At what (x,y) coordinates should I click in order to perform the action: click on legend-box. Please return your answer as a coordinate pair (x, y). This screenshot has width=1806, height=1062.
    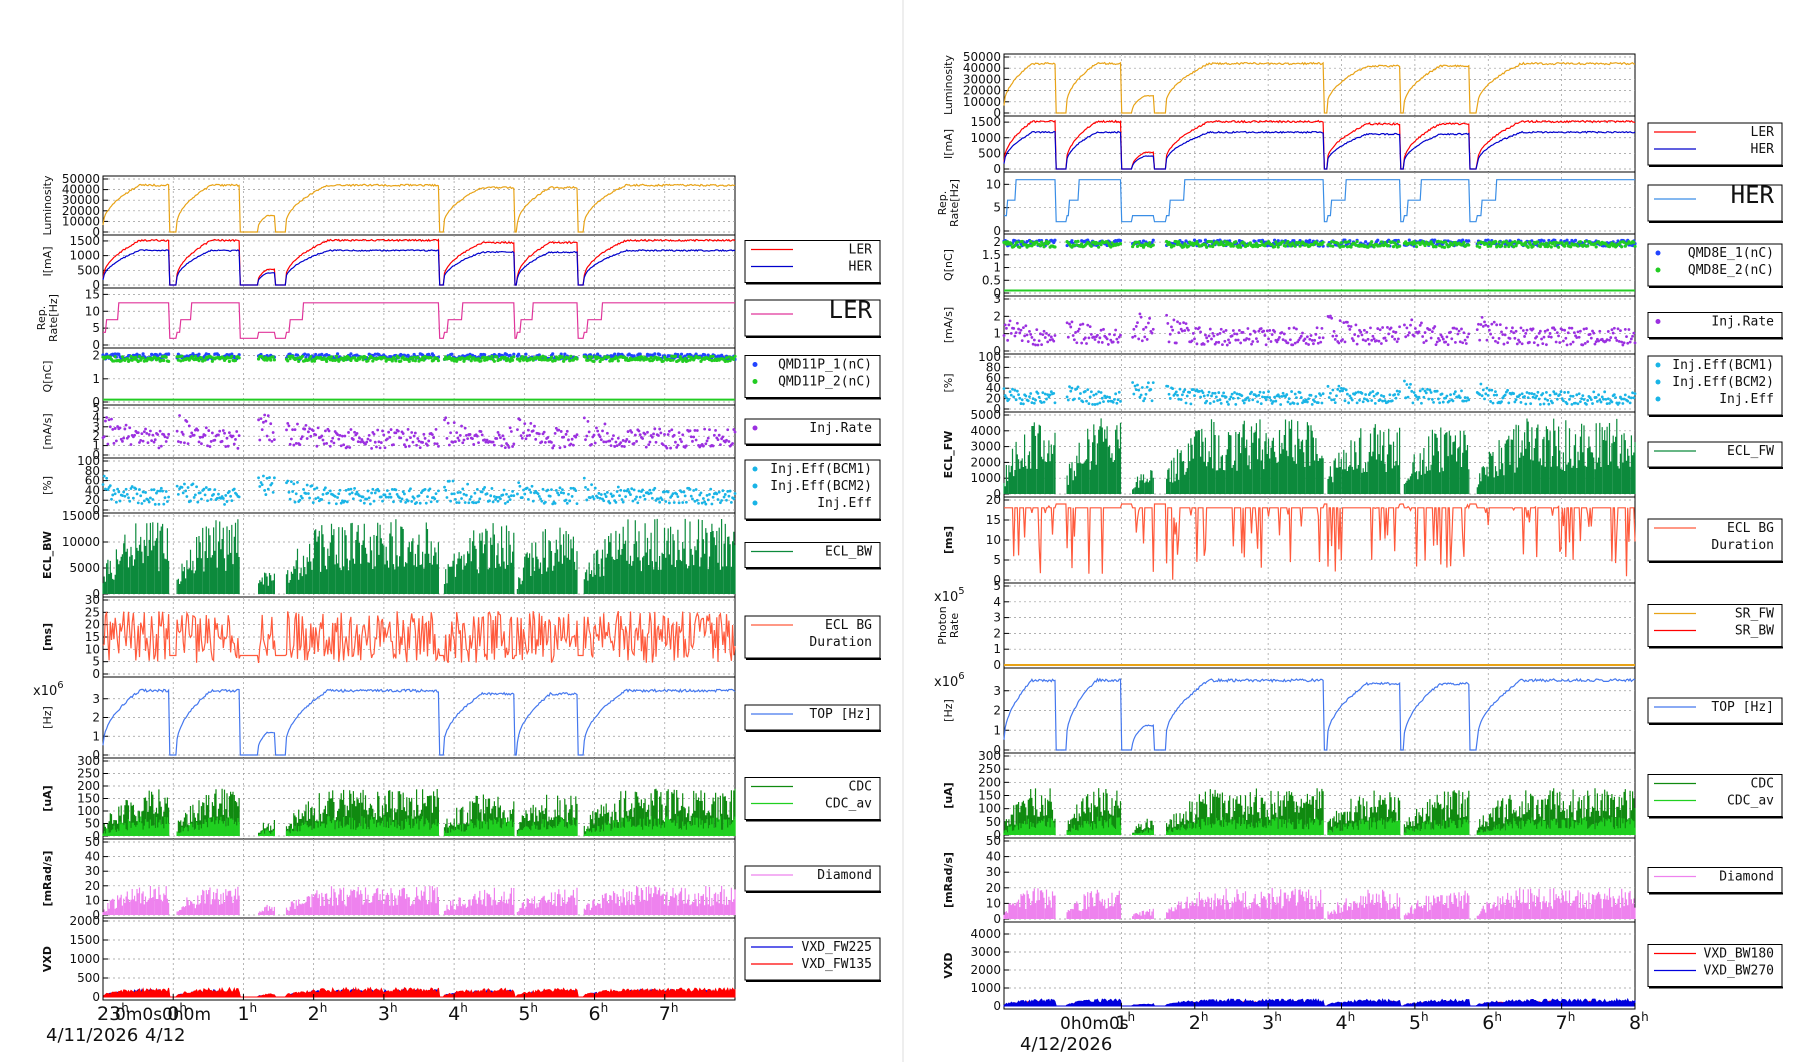
    Looking at the image, I should click on (1715, 540).